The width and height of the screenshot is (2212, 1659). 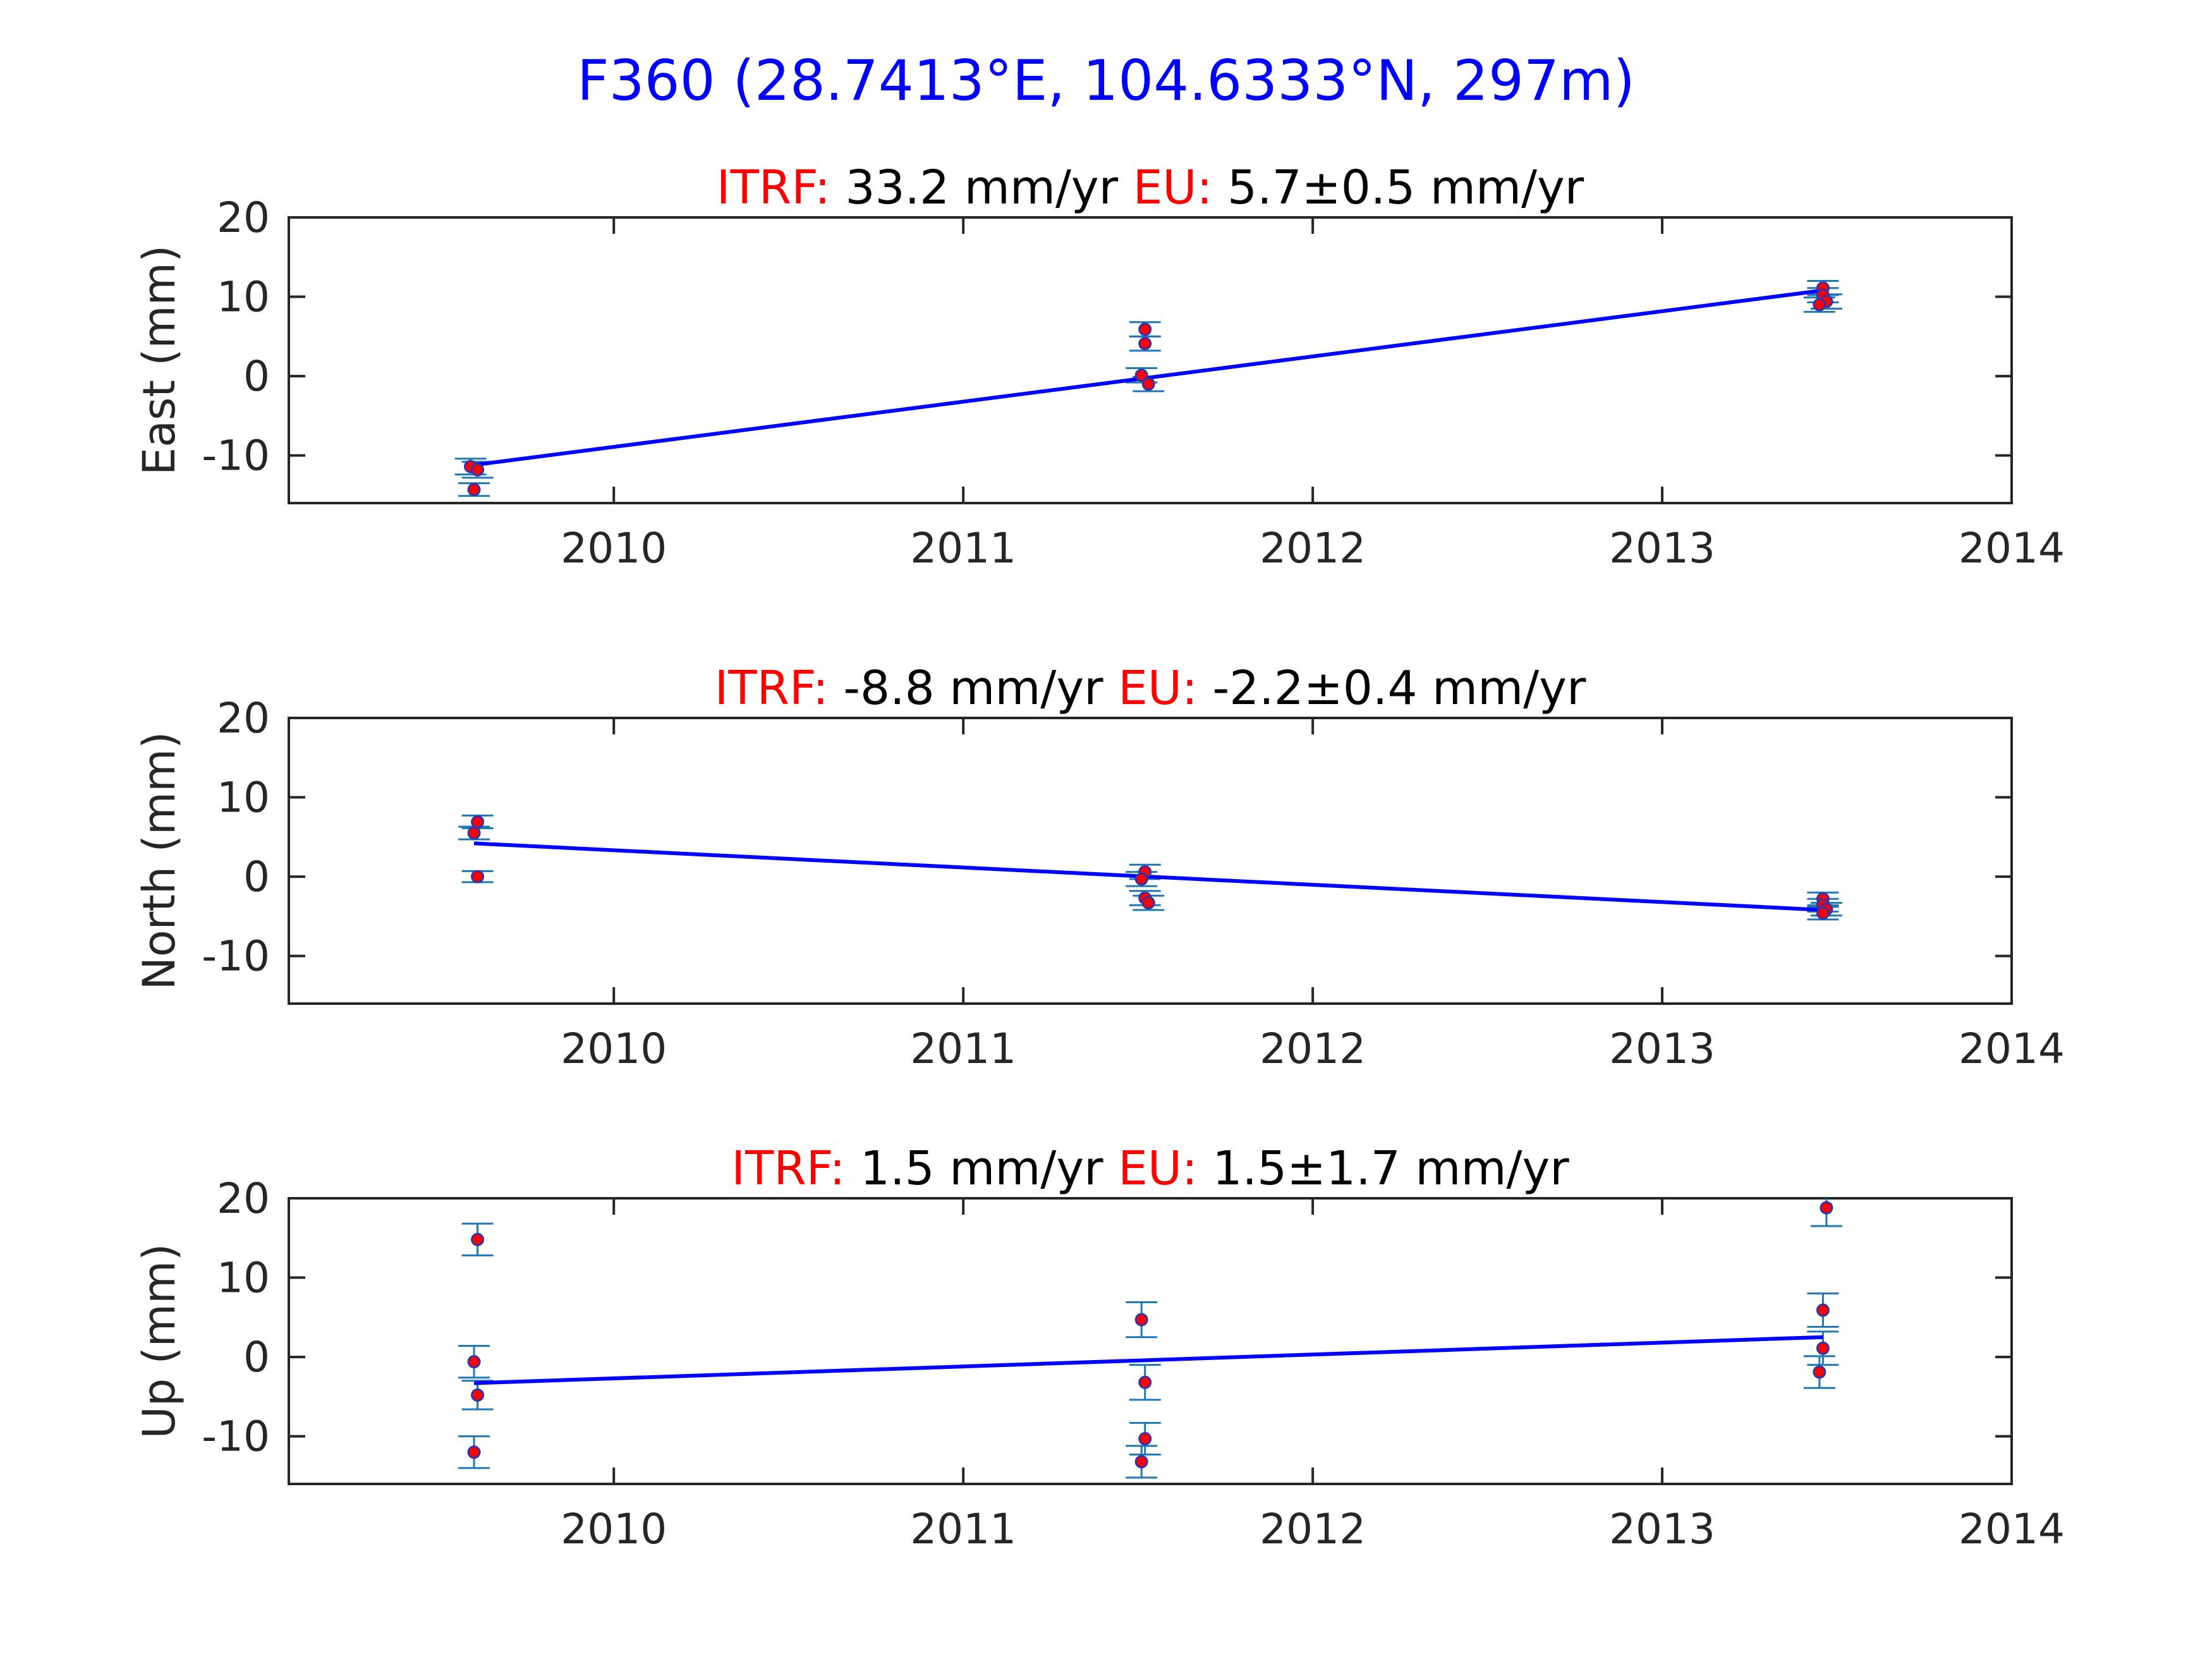 I want to click on y-axis-label: Up (mm), so click(x=159, y=1341).